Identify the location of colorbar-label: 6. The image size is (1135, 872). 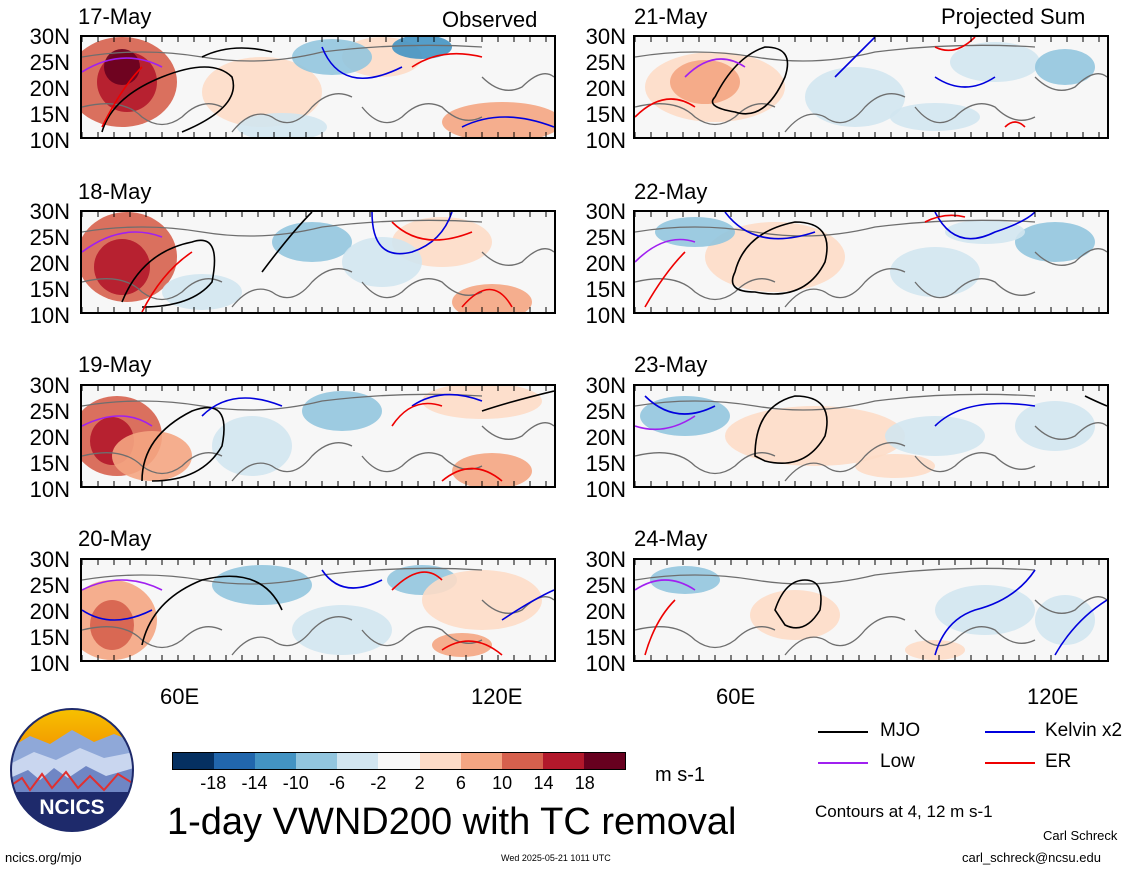
(460, 783).